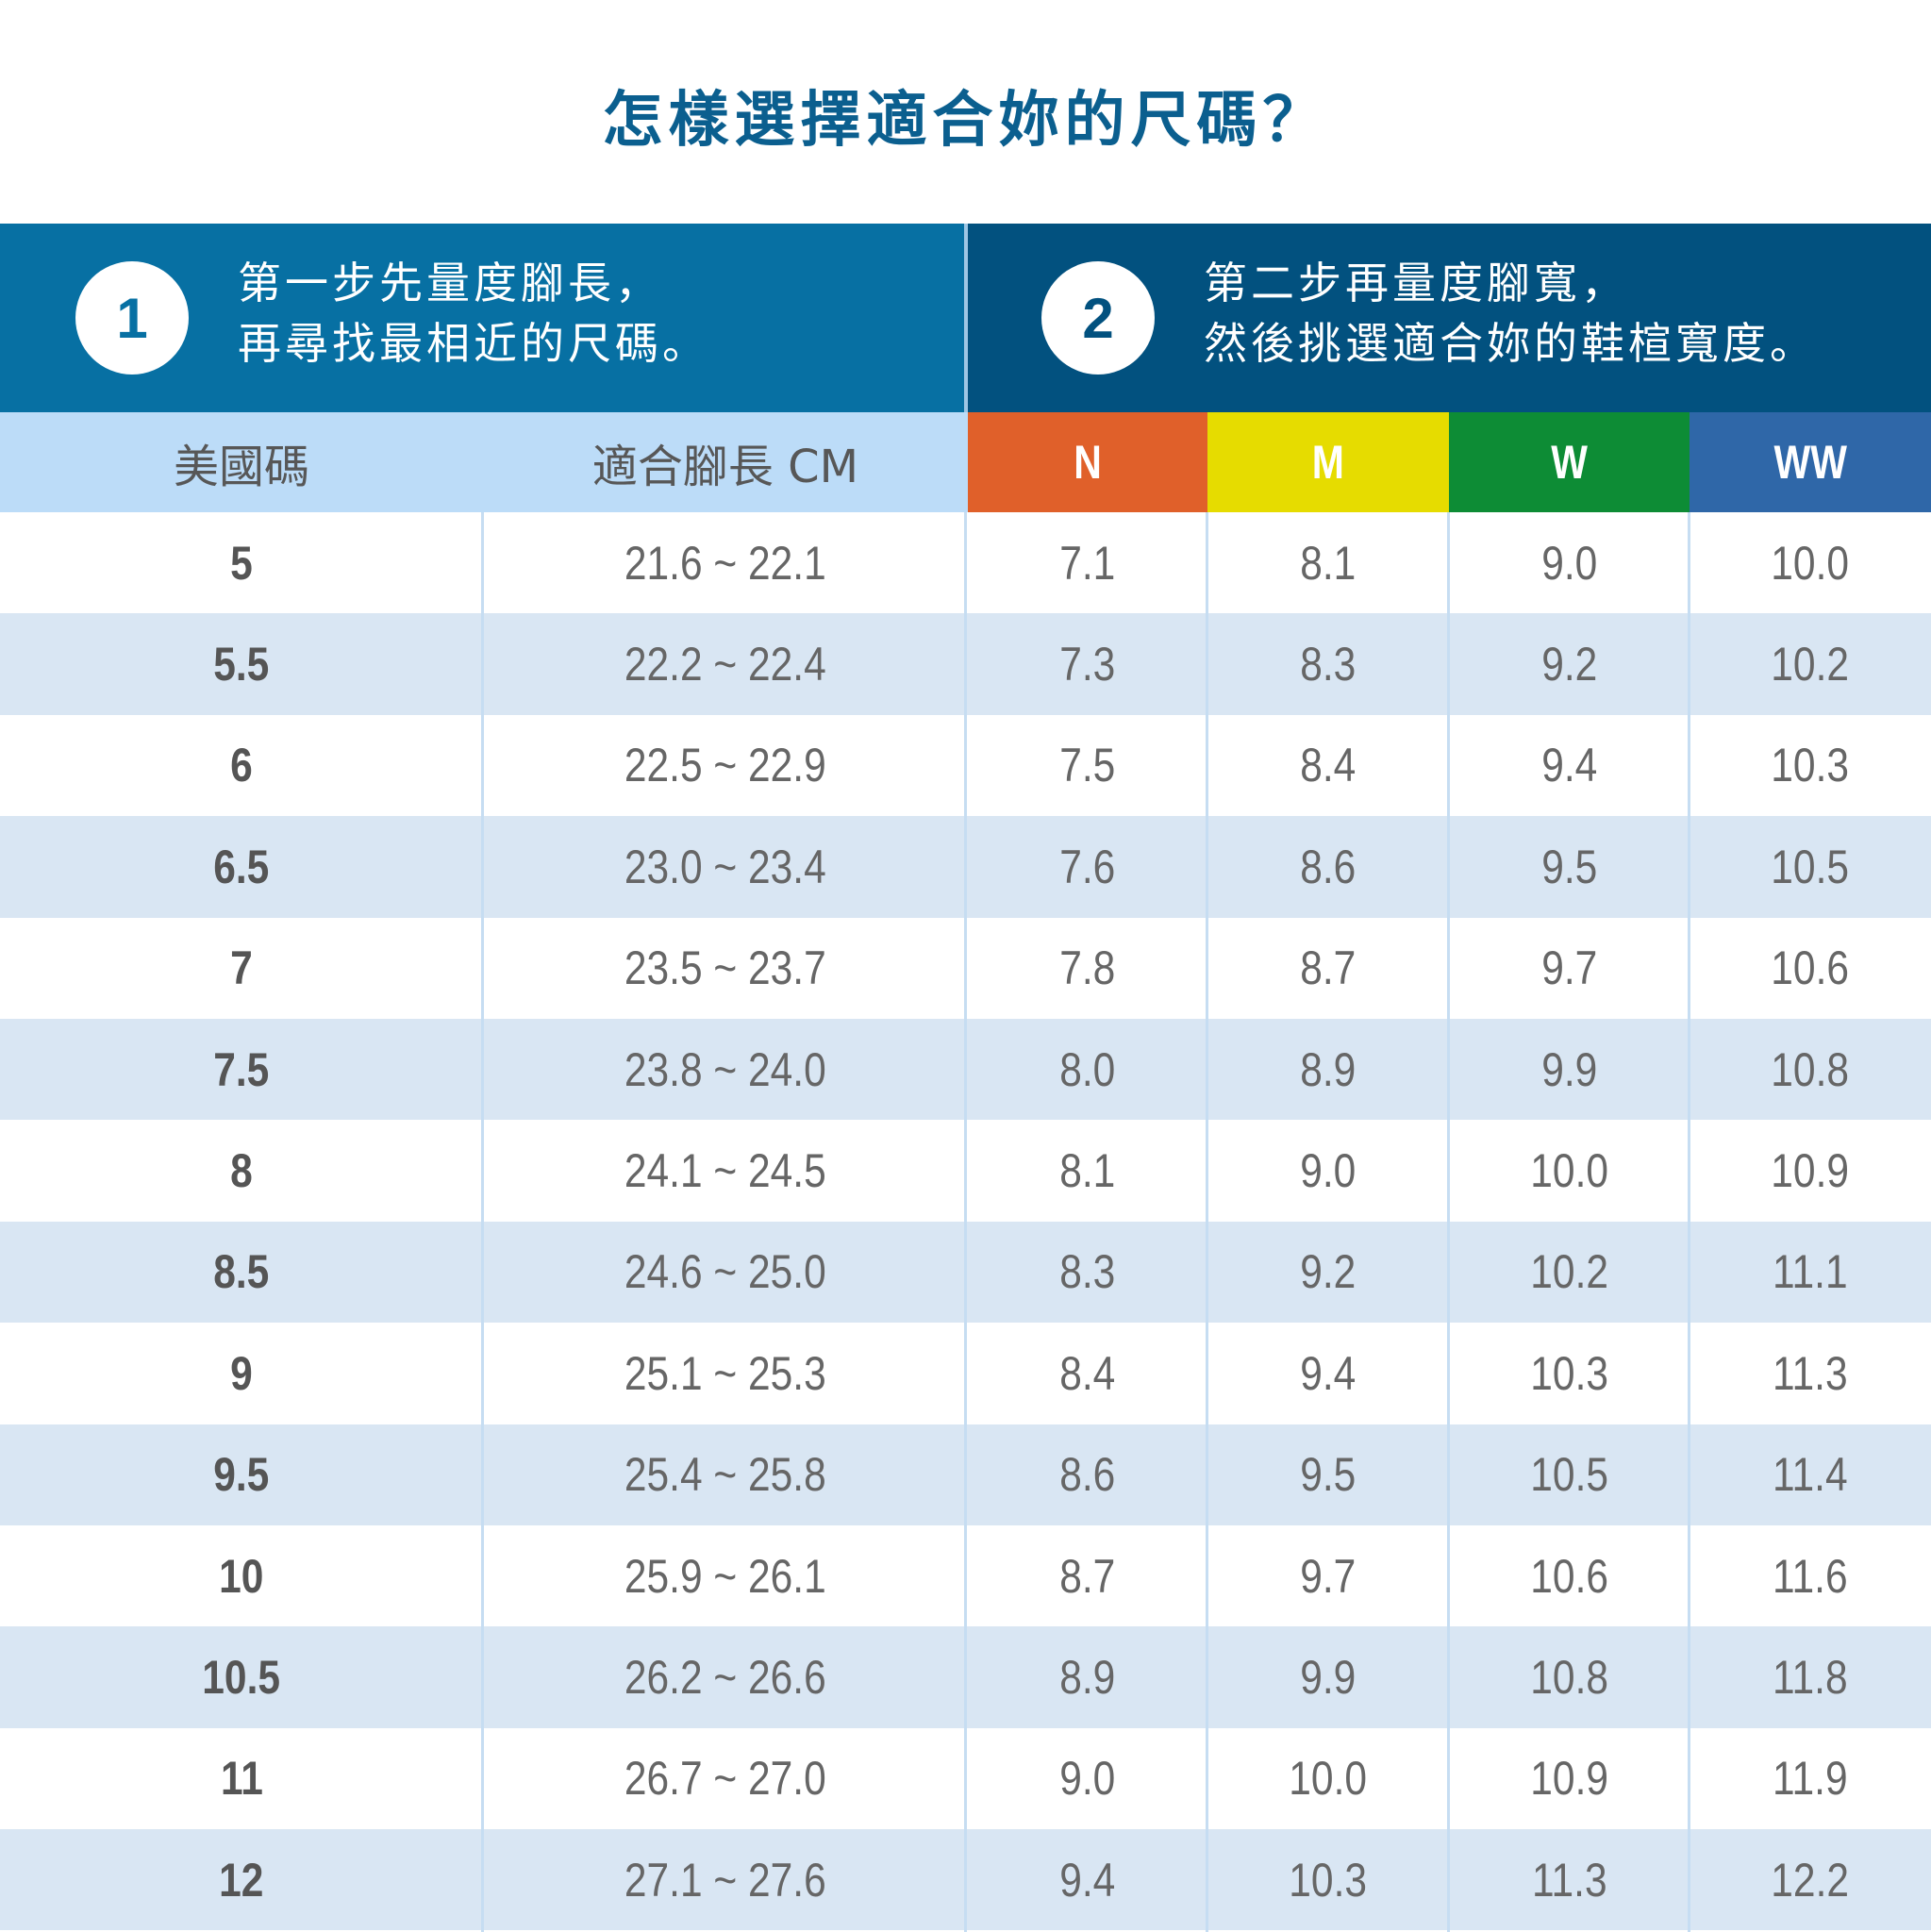  Describe the element at coordinates (241, 1474) in the screenshot. I see `us-size-cell: 9.5` at that location.